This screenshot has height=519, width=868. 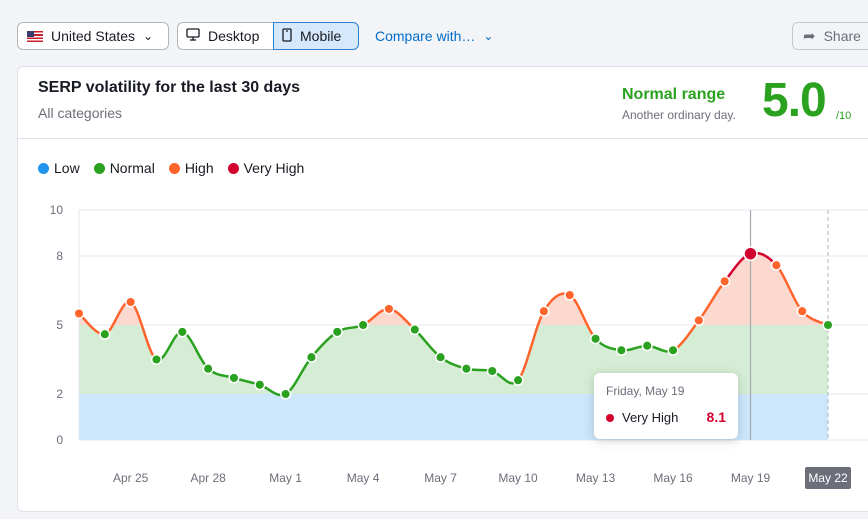 I want to click on x-tick-highlight, so click(x=828, y=478).